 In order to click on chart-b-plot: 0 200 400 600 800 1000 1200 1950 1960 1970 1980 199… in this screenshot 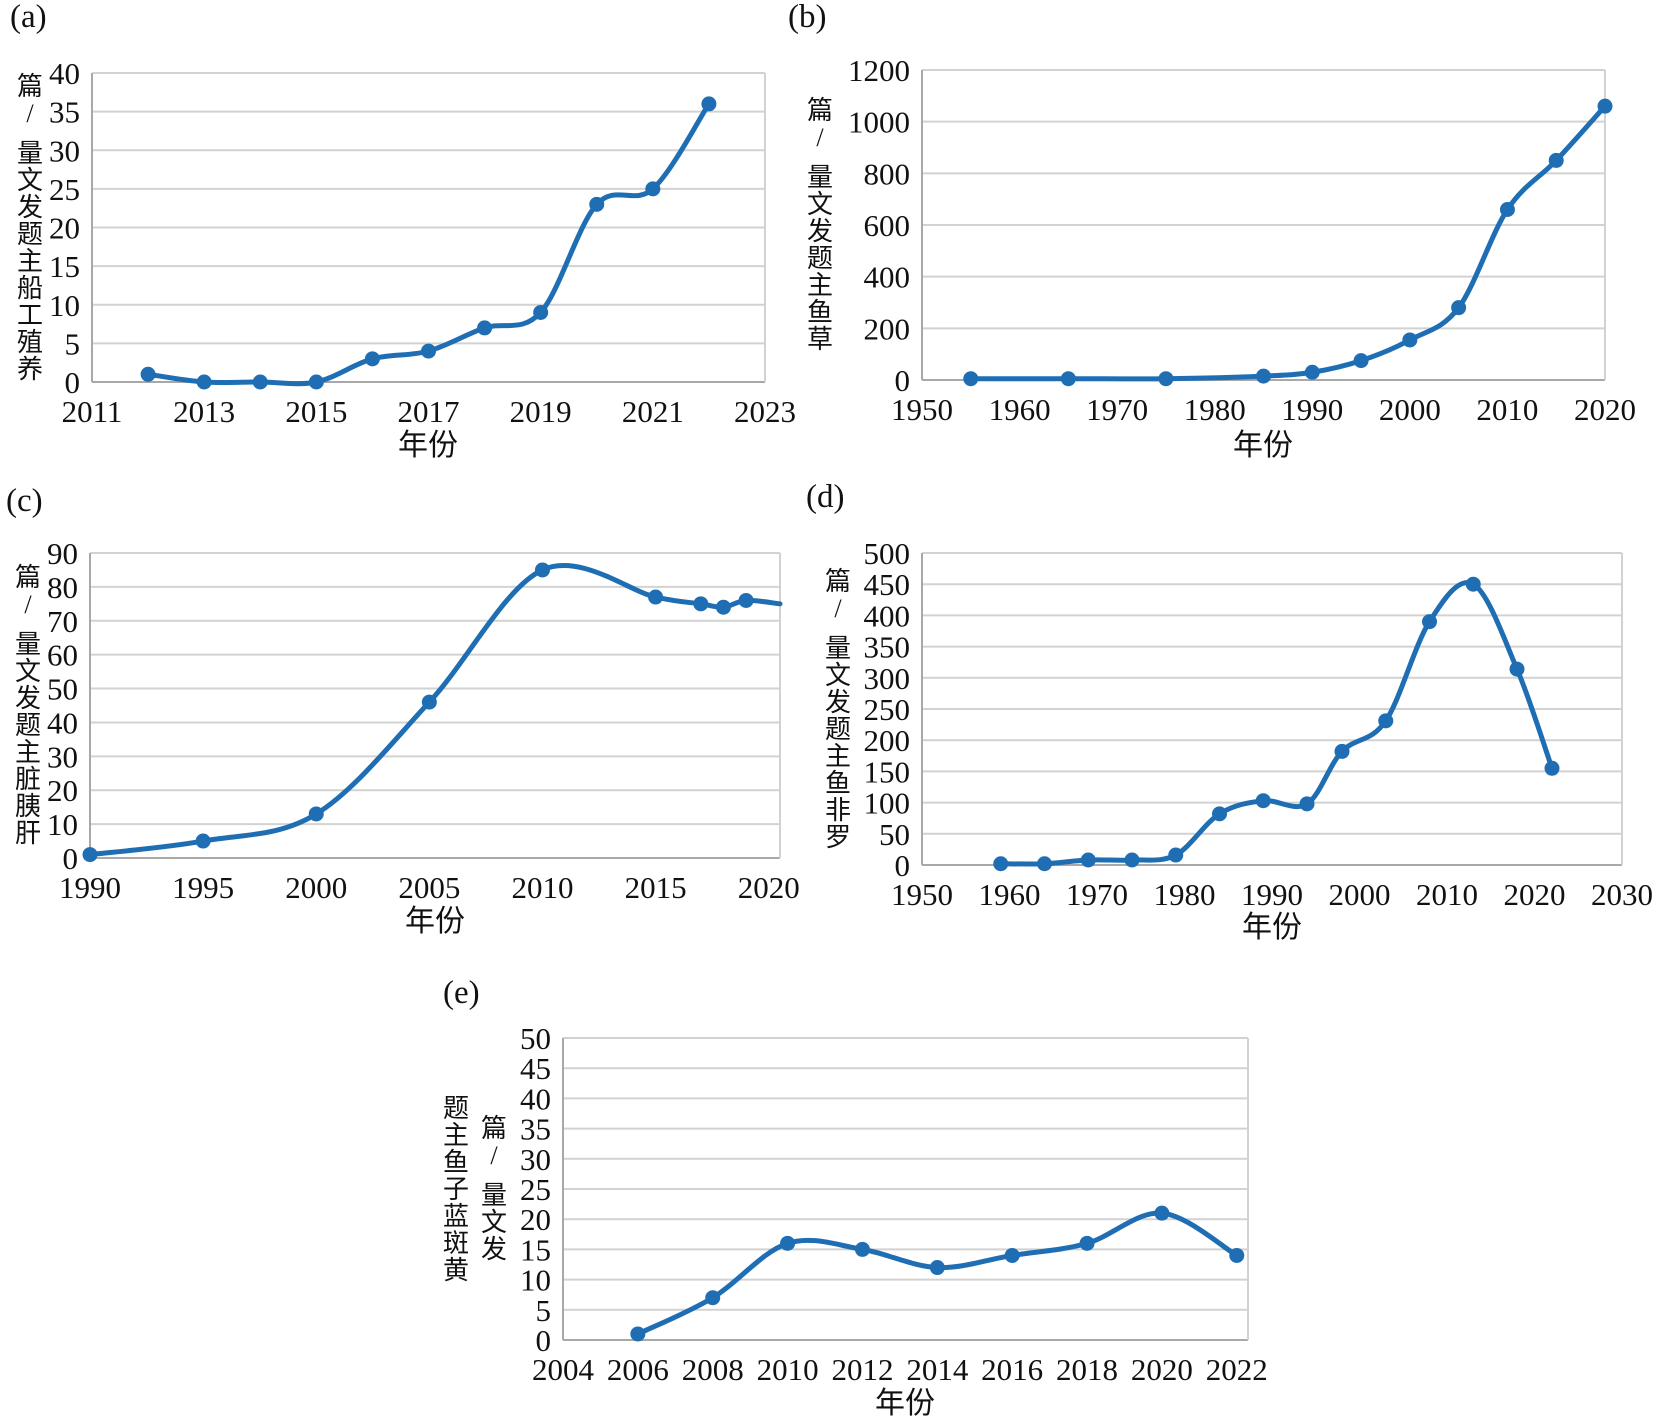, I will do `click(1242, 240)`.